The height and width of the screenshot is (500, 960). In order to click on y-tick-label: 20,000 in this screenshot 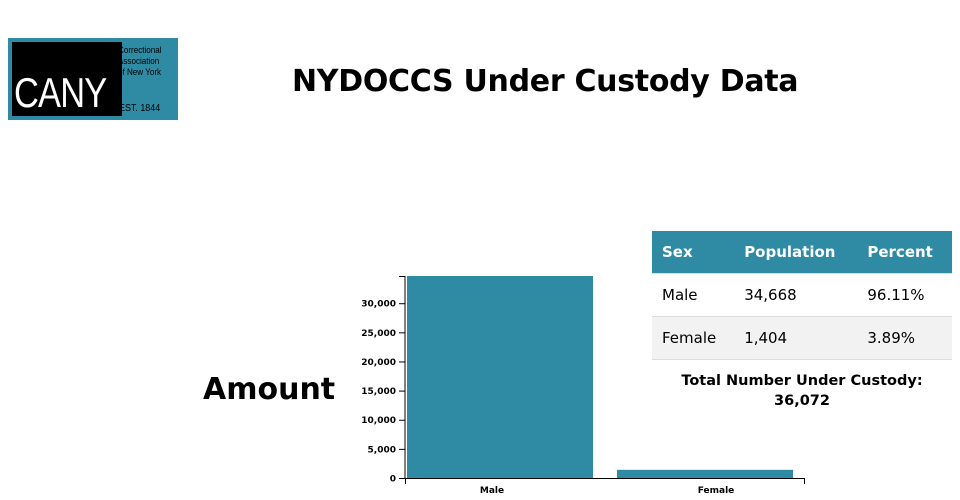, I will do `click(378, 363)`.